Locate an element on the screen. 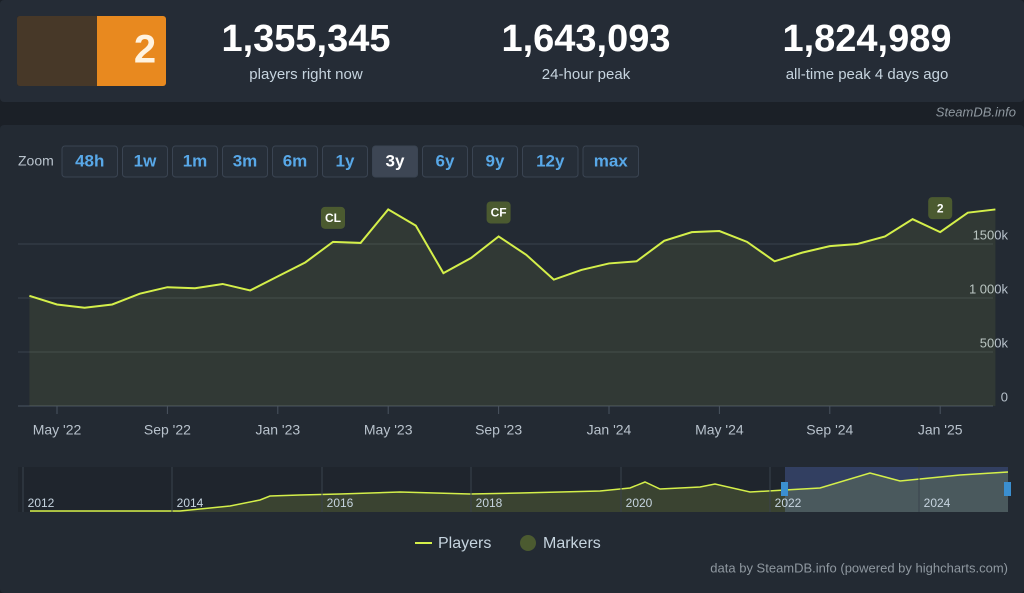 The image size is (1024, 593). navigator-line is located at coordinates (519, 491).